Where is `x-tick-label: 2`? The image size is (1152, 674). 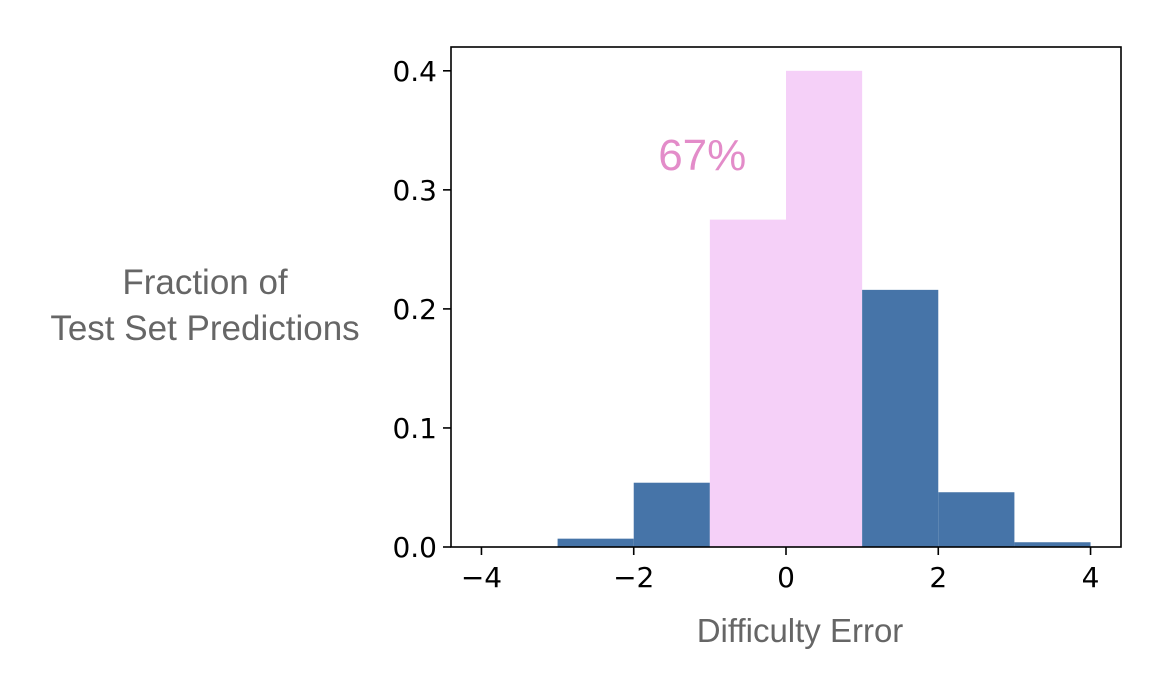 x-tick-label: 2 is located at coordinates (938, 577).